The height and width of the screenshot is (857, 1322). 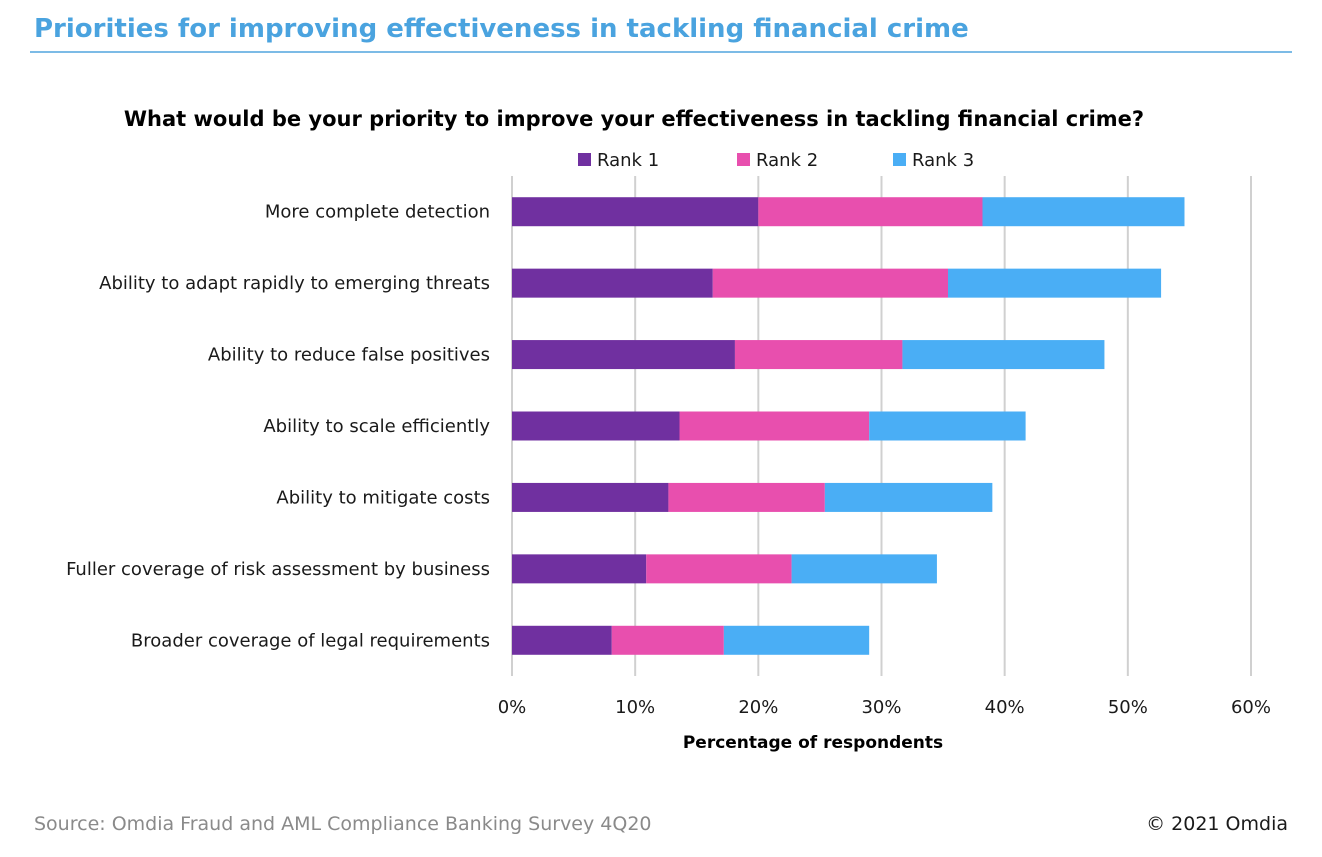 I want to click on legend-label: Rank 2, so click(x=787, y=160).